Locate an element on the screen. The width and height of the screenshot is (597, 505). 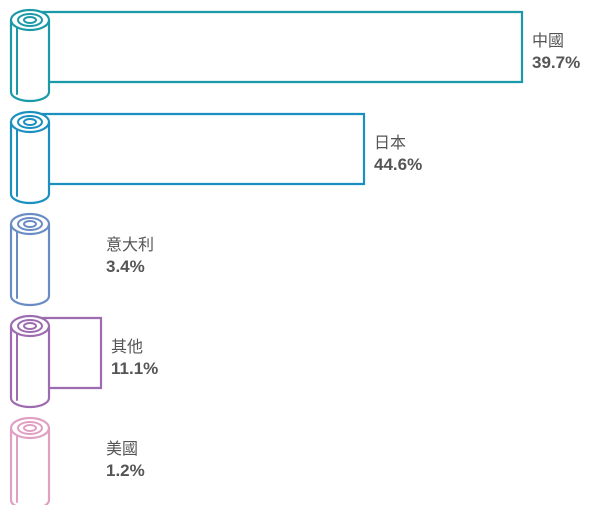
value-label-5: 1.2% is located at coordinates (125, 470).